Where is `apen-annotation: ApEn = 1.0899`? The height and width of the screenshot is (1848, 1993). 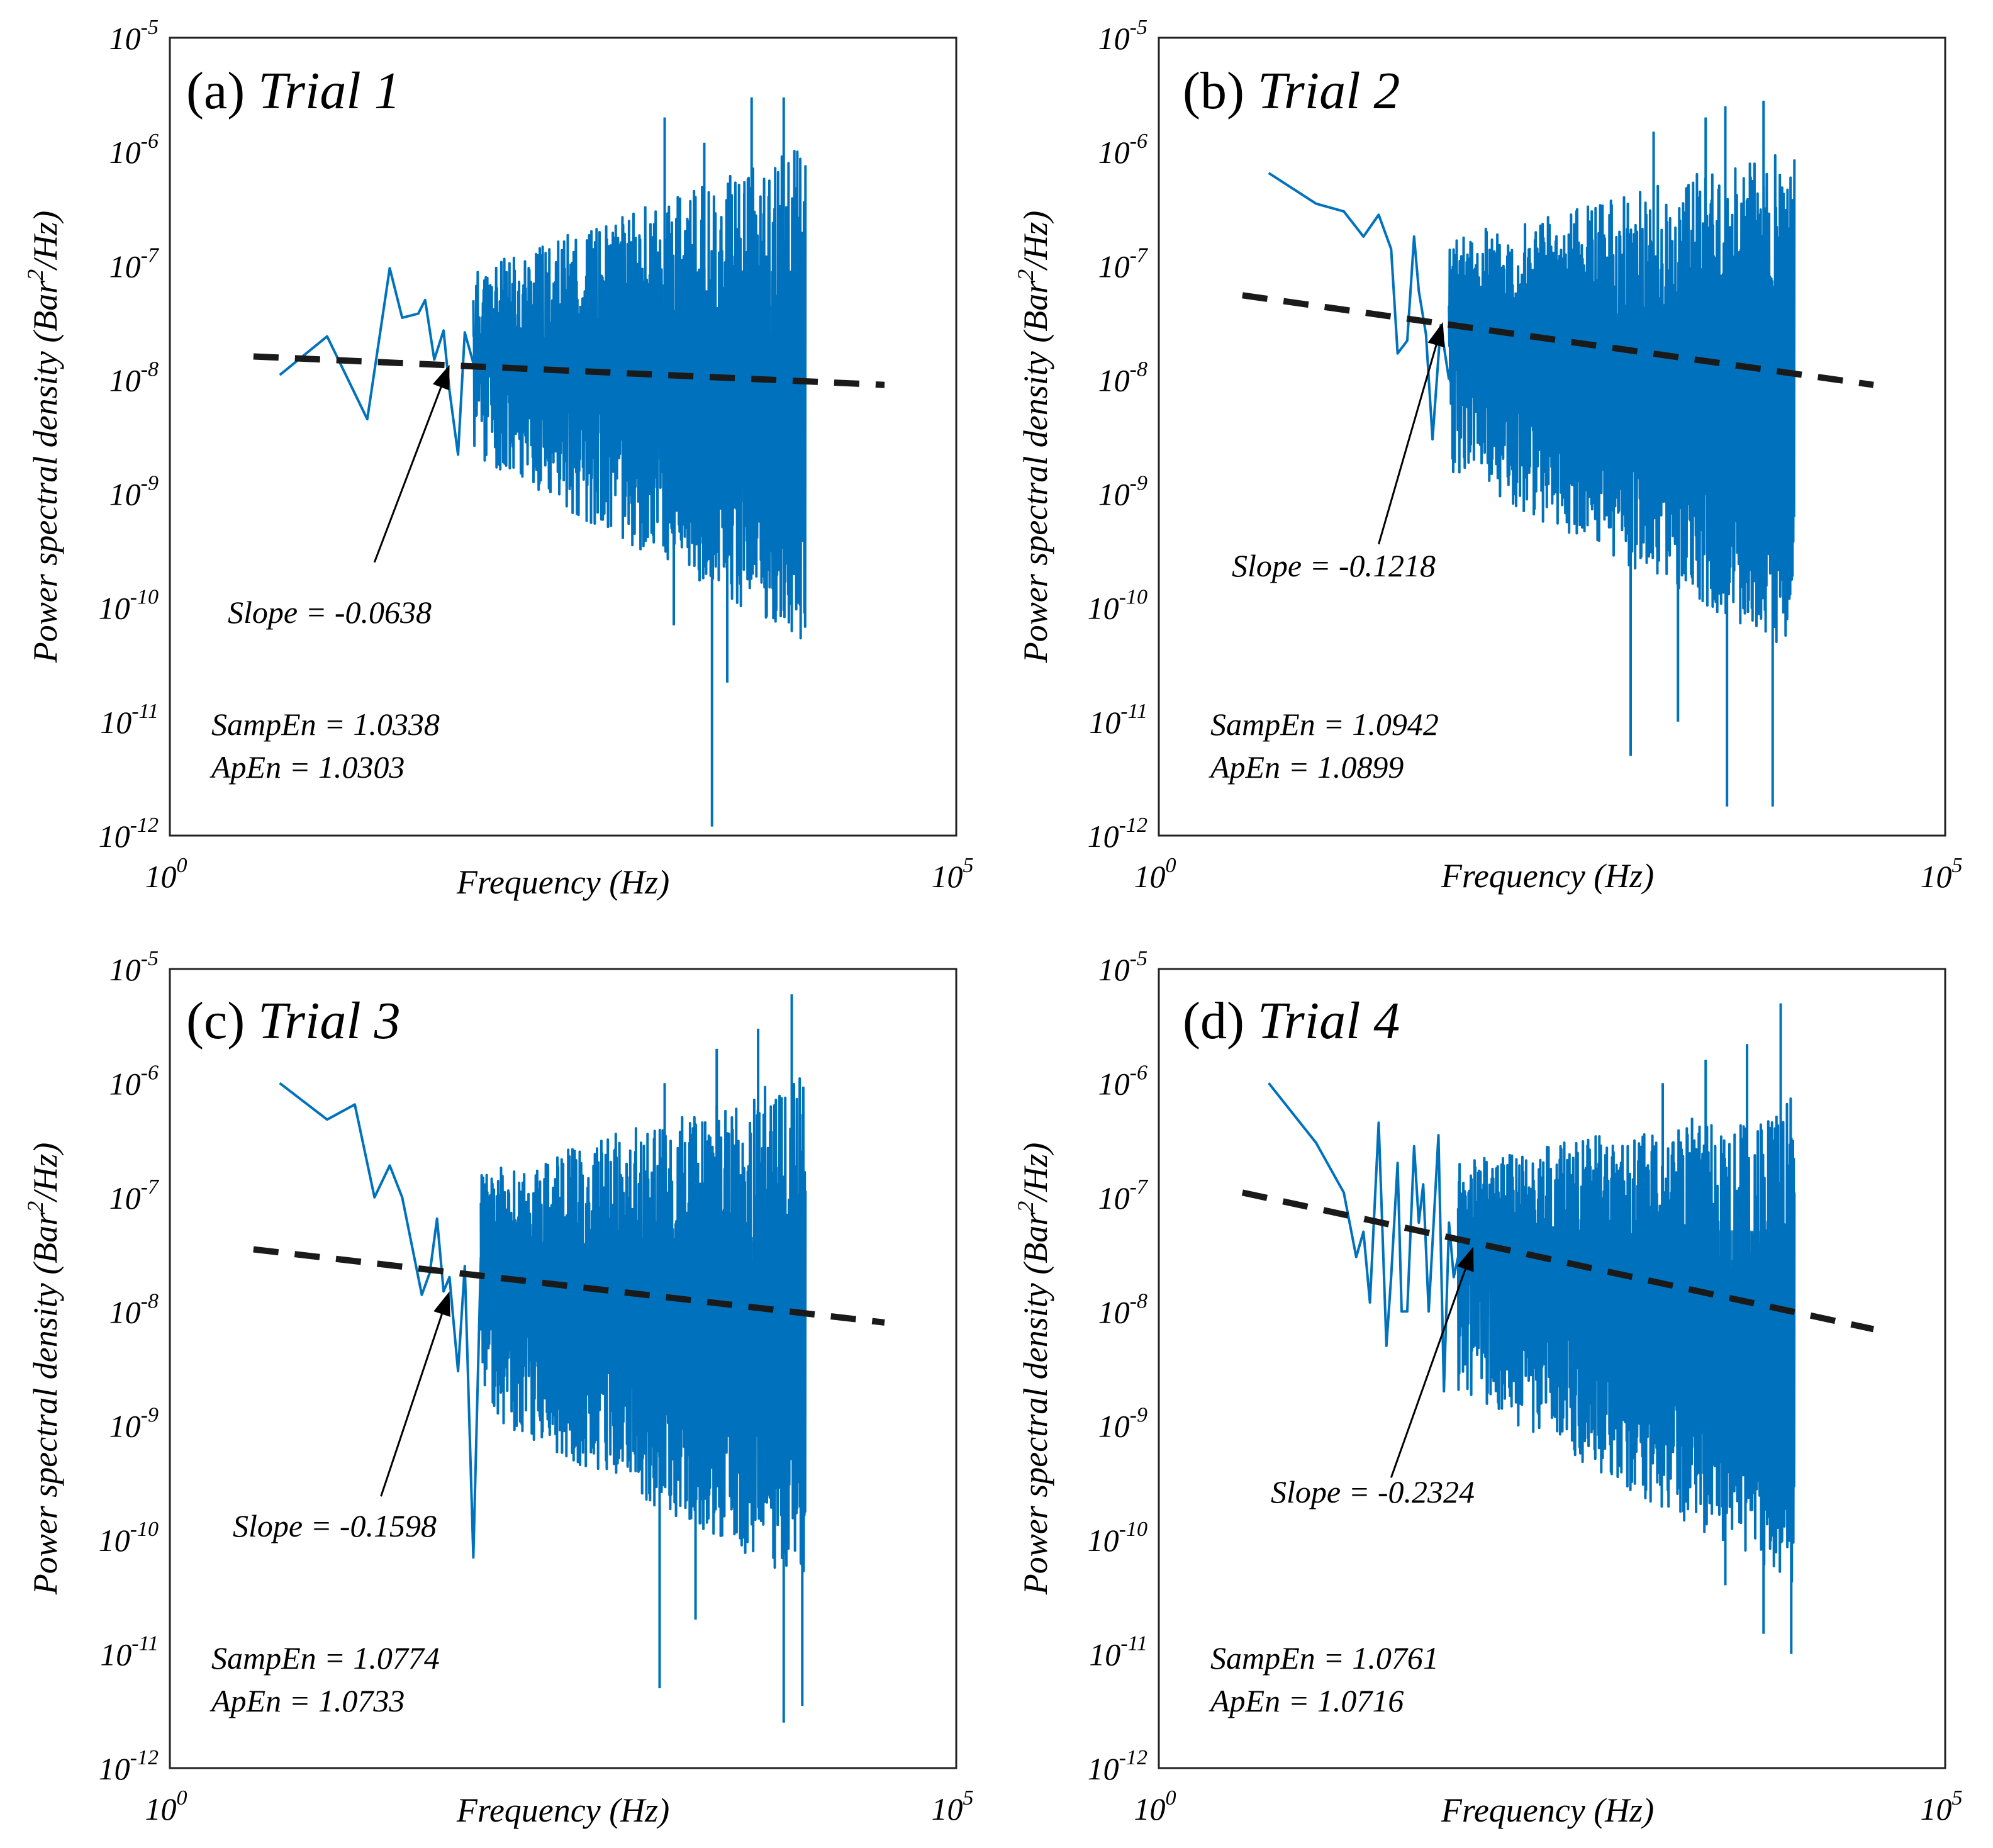
apen-annotation: ApEn = 1.0899 is located at coordinates (1306, 767).